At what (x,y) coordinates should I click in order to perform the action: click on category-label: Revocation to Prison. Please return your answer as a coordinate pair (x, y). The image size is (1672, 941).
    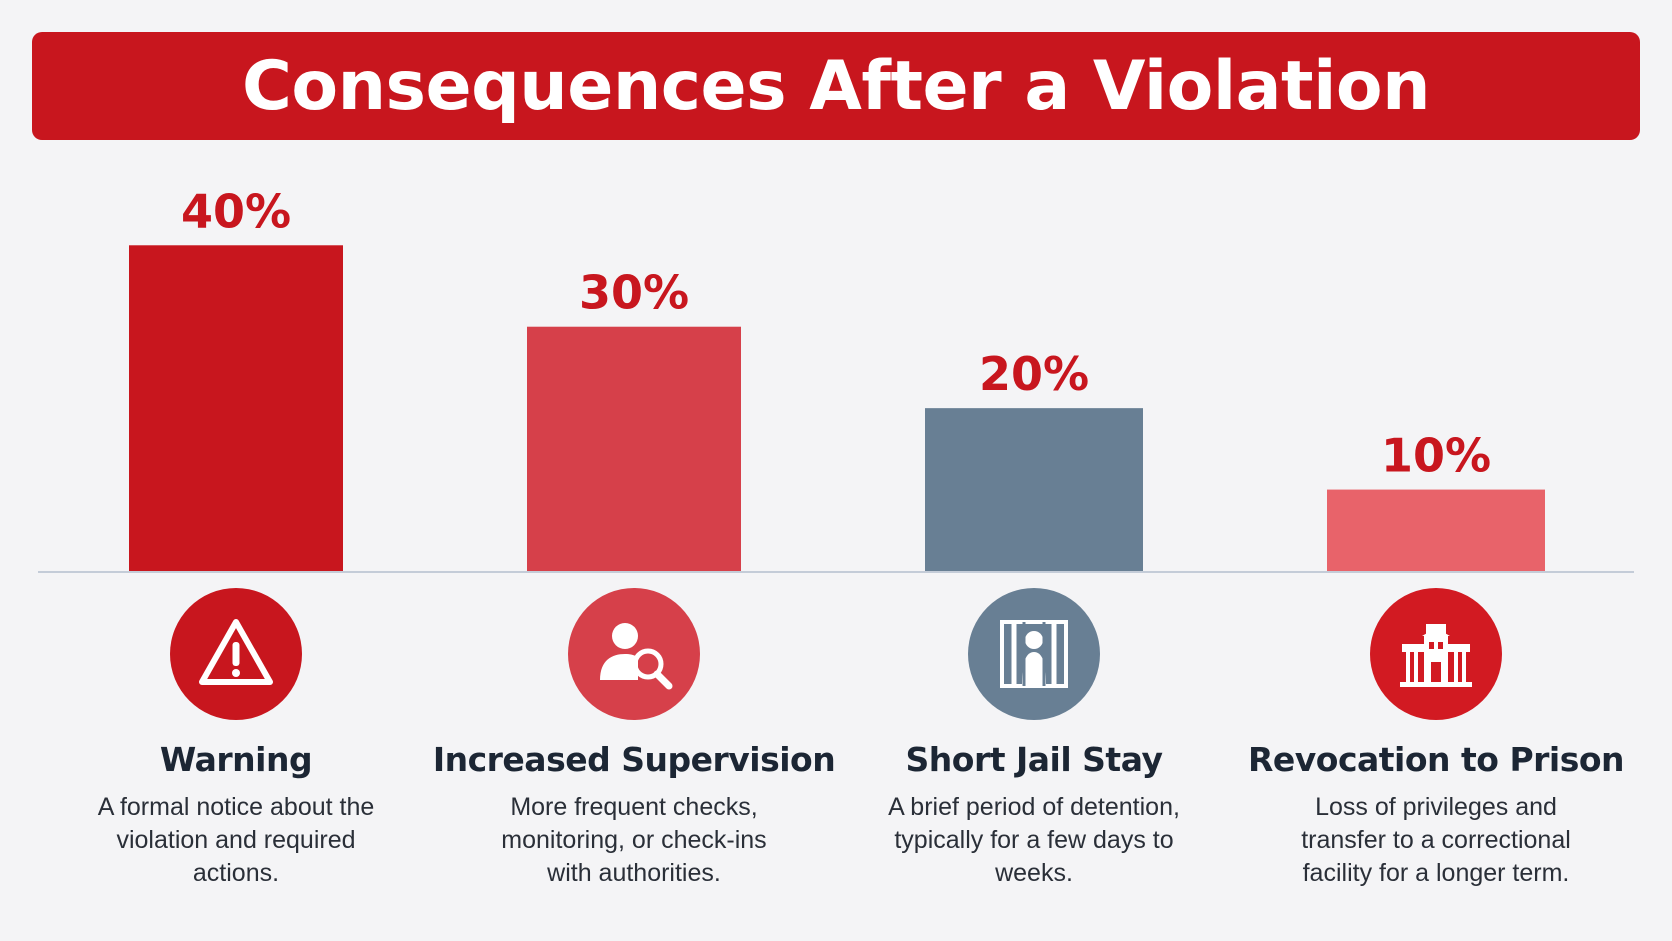
    Looking at the image, I should click on (1436, 759).